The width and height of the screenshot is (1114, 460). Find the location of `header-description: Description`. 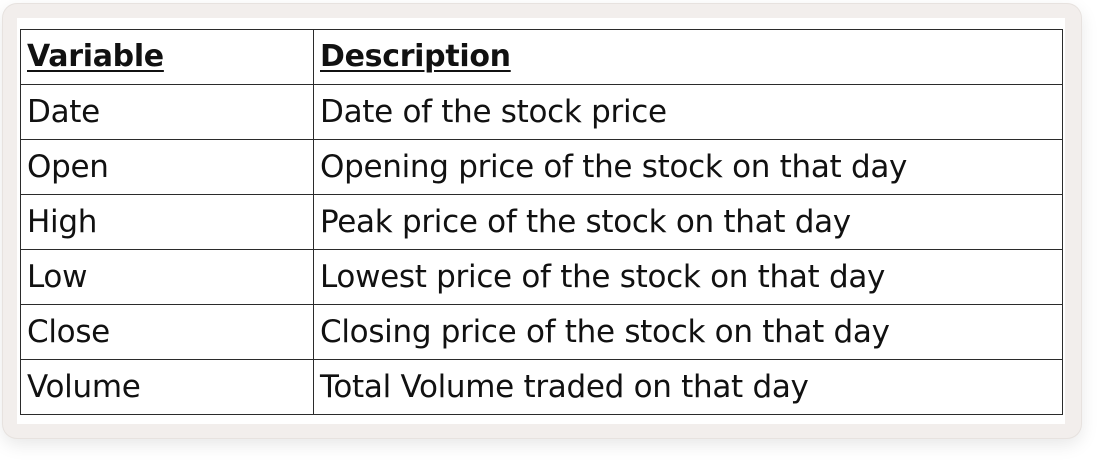

header-description: Description is located at coordinates (688, 57).